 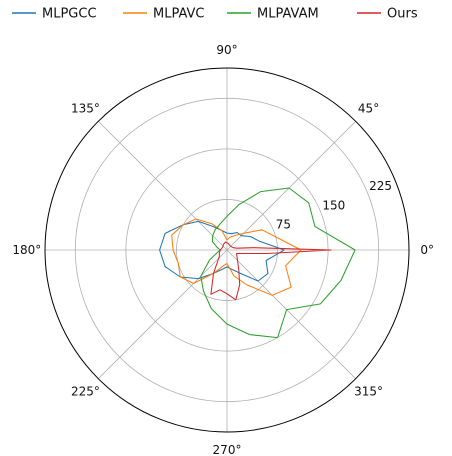 I want to click on theta-tick-label: 180°, so click(x=26, y=250).